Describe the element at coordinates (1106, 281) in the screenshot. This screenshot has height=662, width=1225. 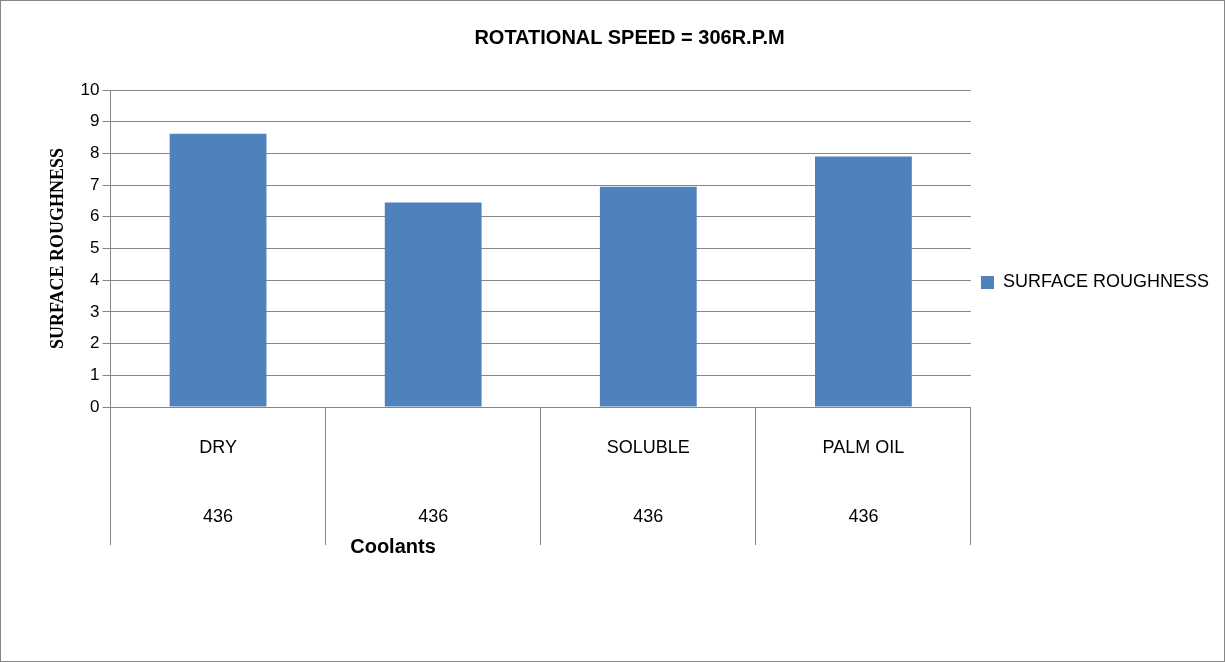
I see `legend-label: SURFACE ROUGHNESS` at that location.